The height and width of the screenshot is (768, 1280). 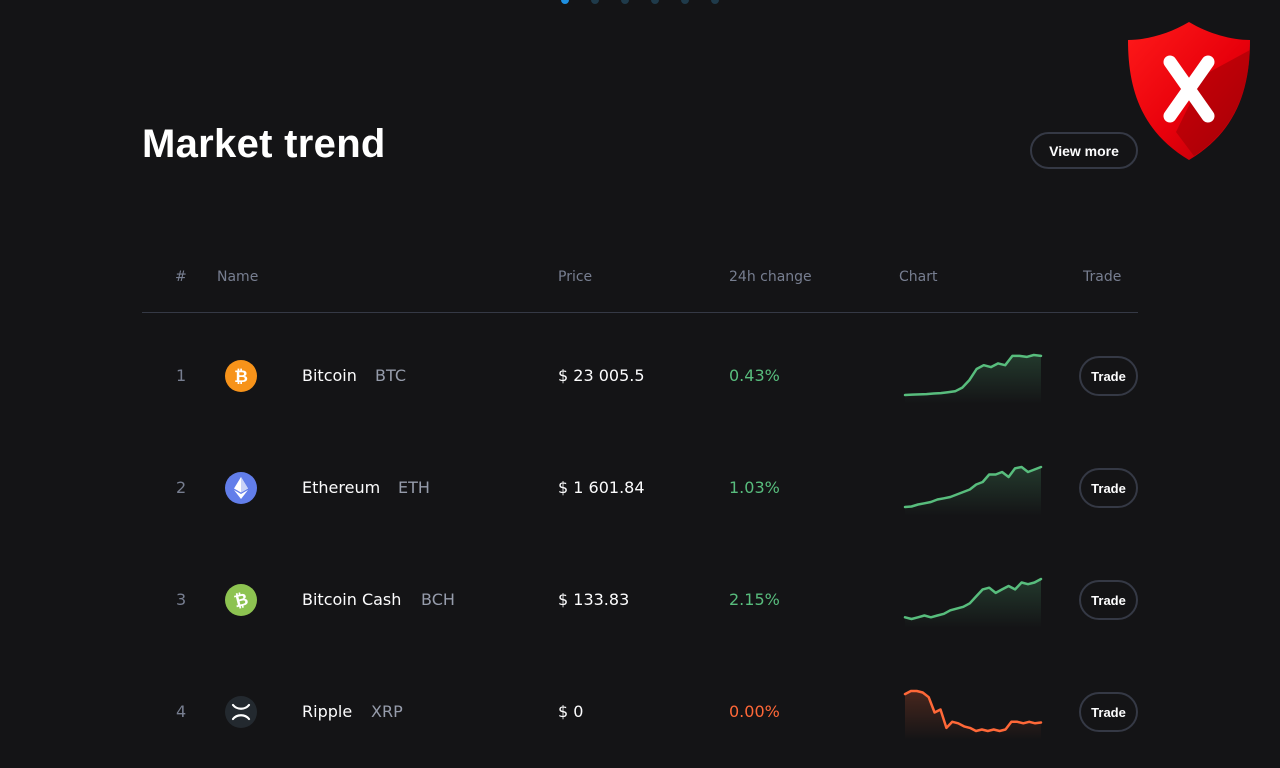 I want to click on coin-change: 0.43%, so click(x=754, y=375).